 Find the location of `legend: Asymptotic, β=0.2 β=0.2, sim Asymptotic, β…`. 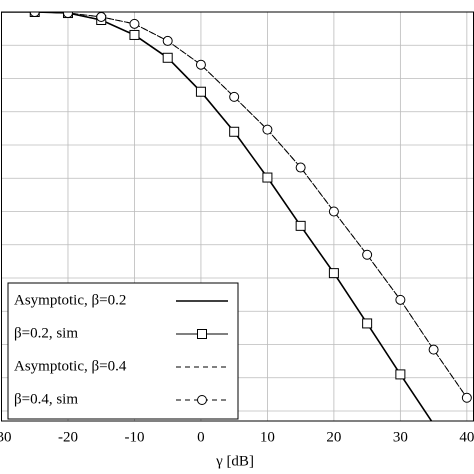

legend: Asymptotic, β=0.2 β=0.2, sim Asymptotic, β… is located at coordinates (123, 351).